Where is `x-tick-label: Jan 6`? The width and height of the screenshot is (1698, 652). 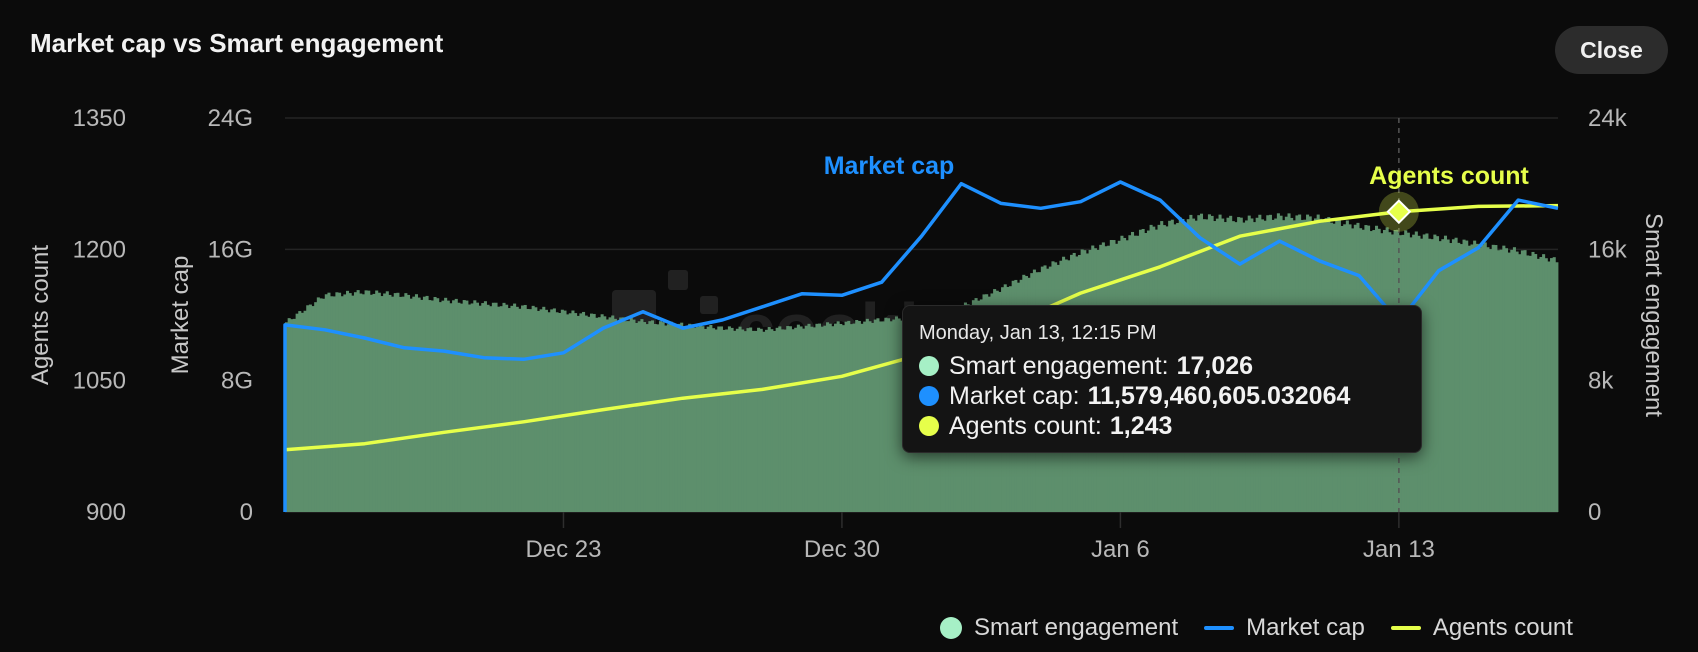 x-tick-label: Jan 6 is located at coordinates (1120, 549).